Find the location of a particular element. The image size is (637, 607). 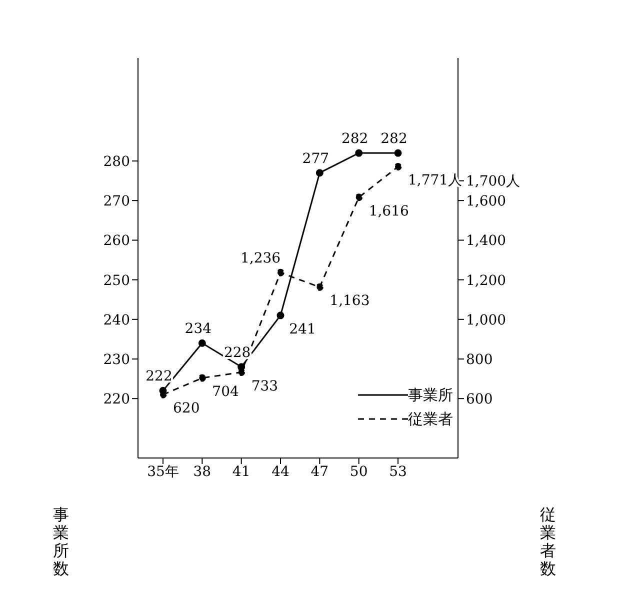

y-tick-label: 220 is located at coordinates (116, 400).